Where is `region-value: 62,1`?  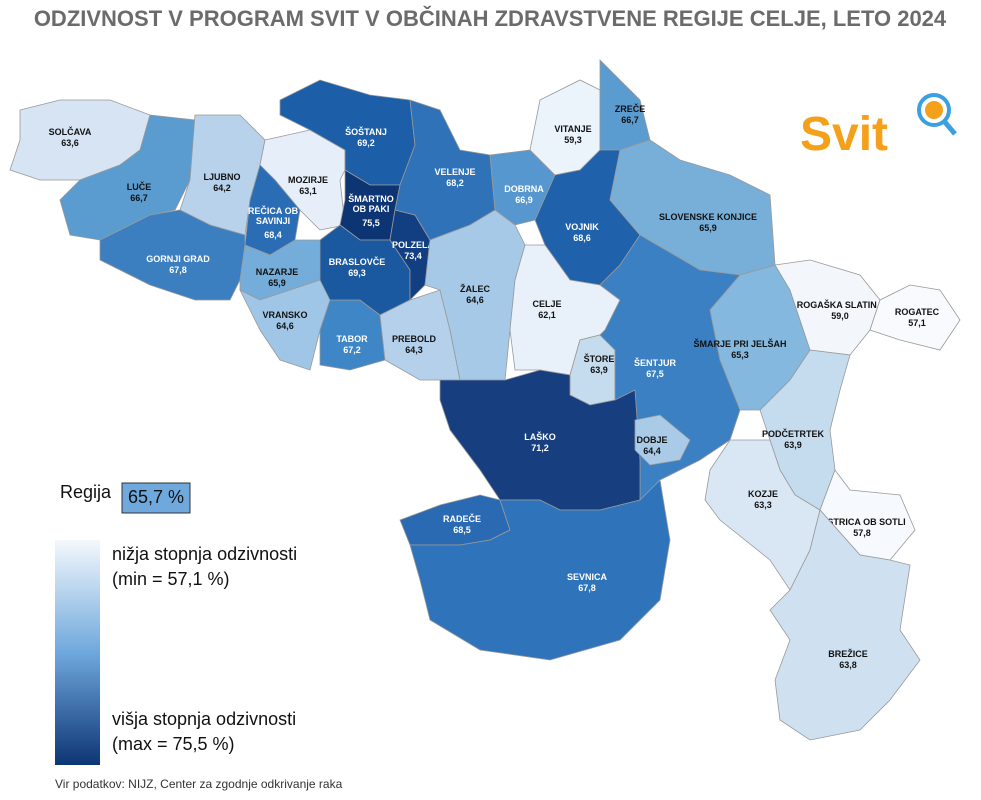
region-value: 62,1 is located at coordinates (547, 315).